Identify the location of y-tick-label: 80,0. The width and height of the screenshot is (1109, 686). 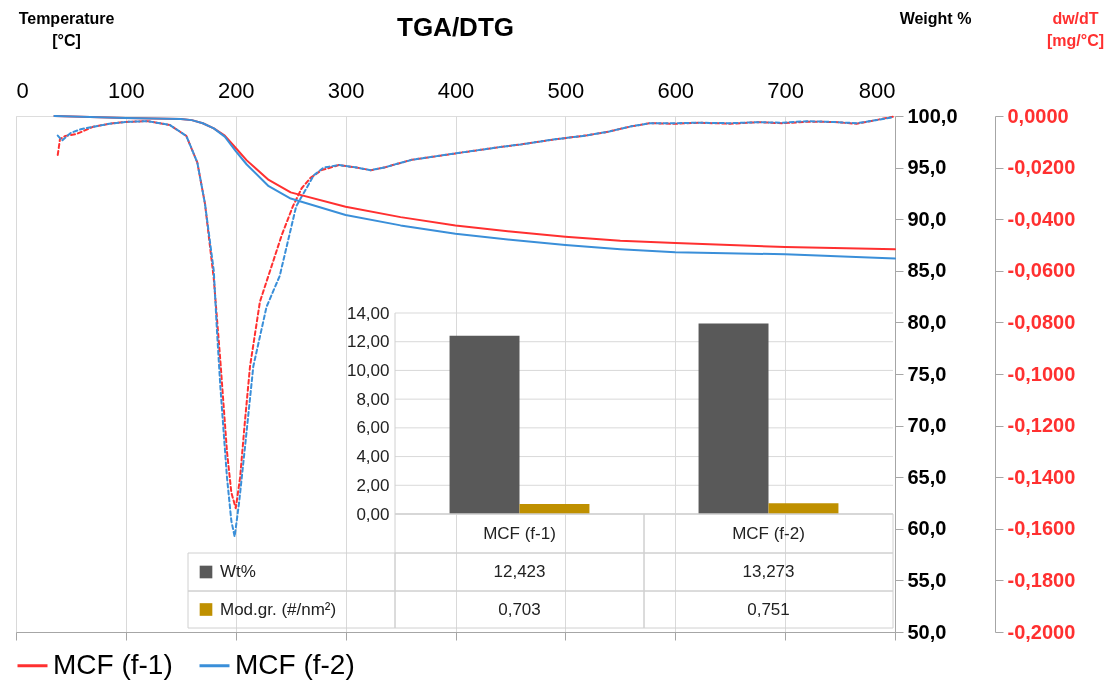
(927, 321).